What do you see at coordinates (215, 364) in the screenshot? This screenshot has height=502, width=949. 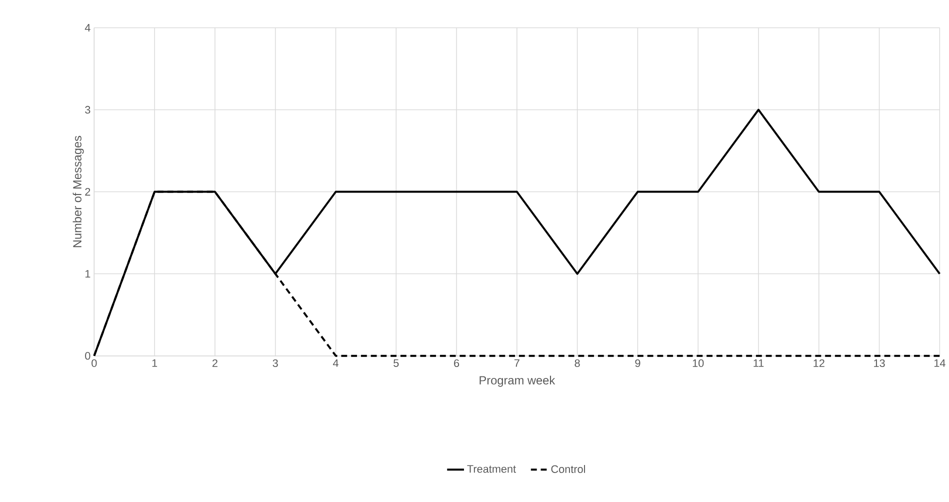 I see `x-tick-label: 2` at bounding box center [215, 364].